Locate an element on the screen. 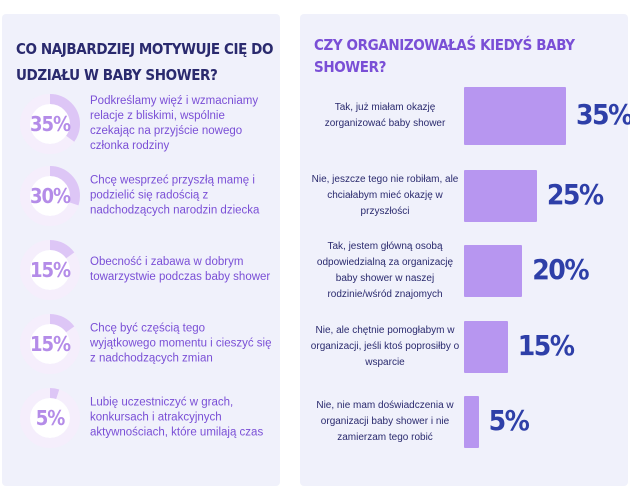 This screenshot has height=500, width=630. bar-value-label: 5% is located at coordinates (509, 420).